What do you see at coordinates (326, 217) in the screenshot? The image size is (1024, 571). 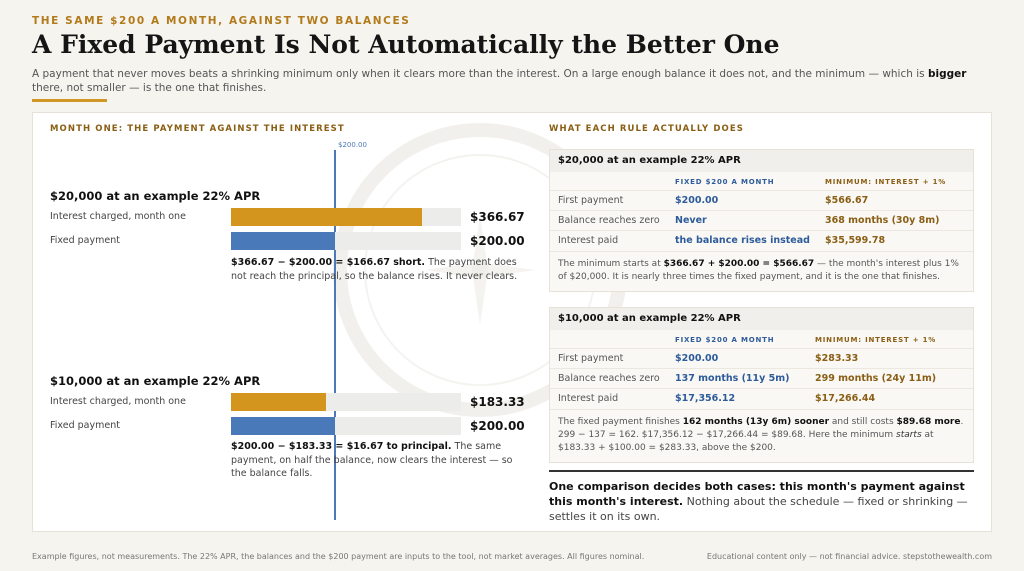 I see `bar-interest-20k` at bounding box center [326, 217].